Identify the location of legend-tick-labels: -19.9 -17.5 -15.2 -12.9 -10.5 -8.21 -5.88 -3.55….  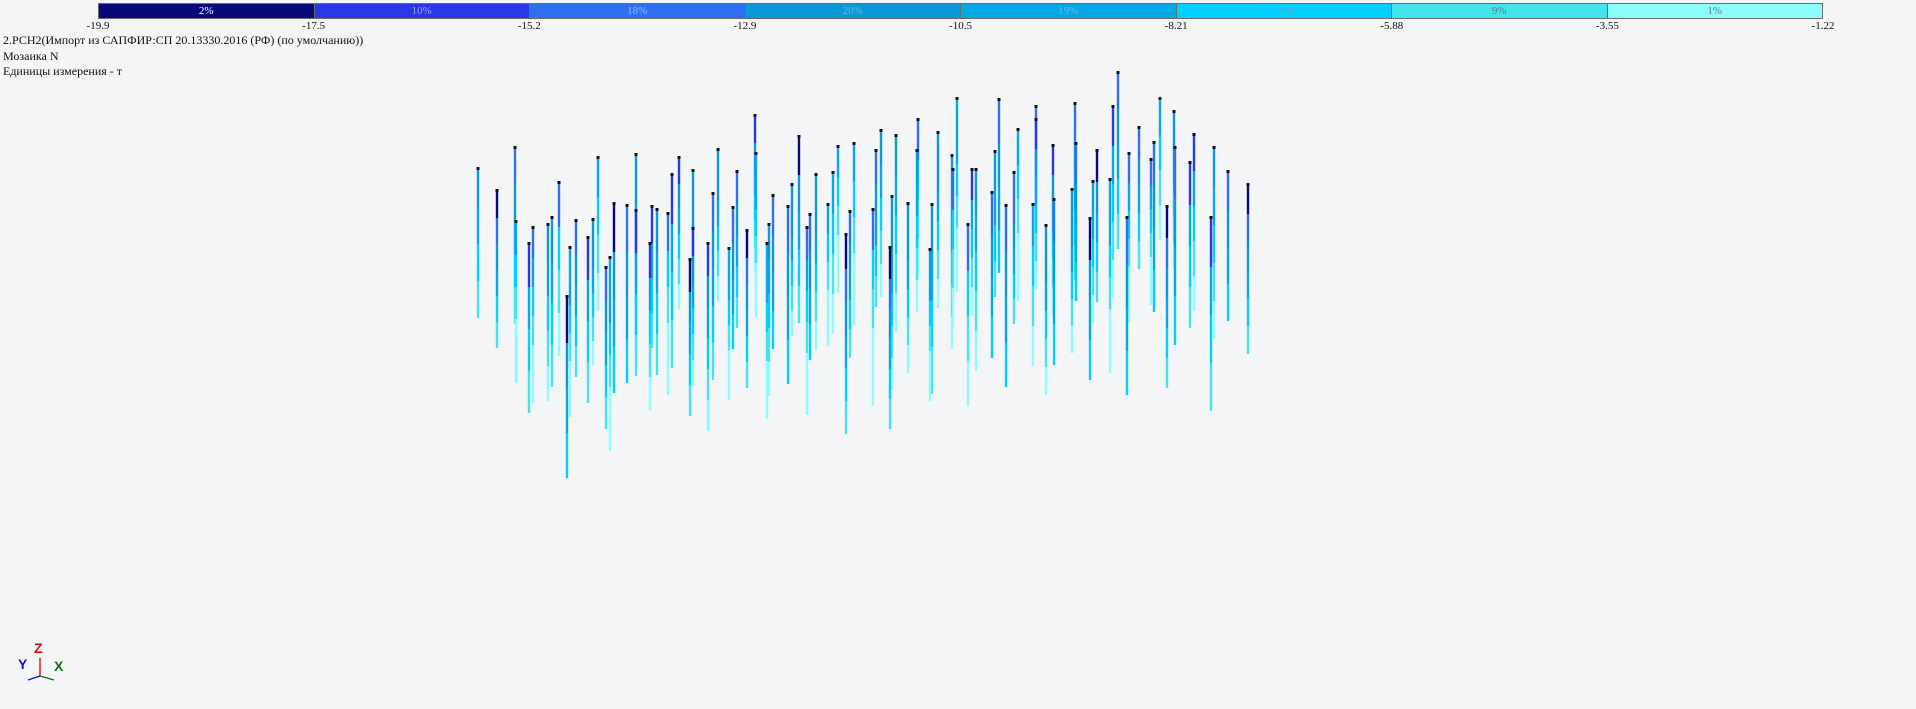
(958, 27).